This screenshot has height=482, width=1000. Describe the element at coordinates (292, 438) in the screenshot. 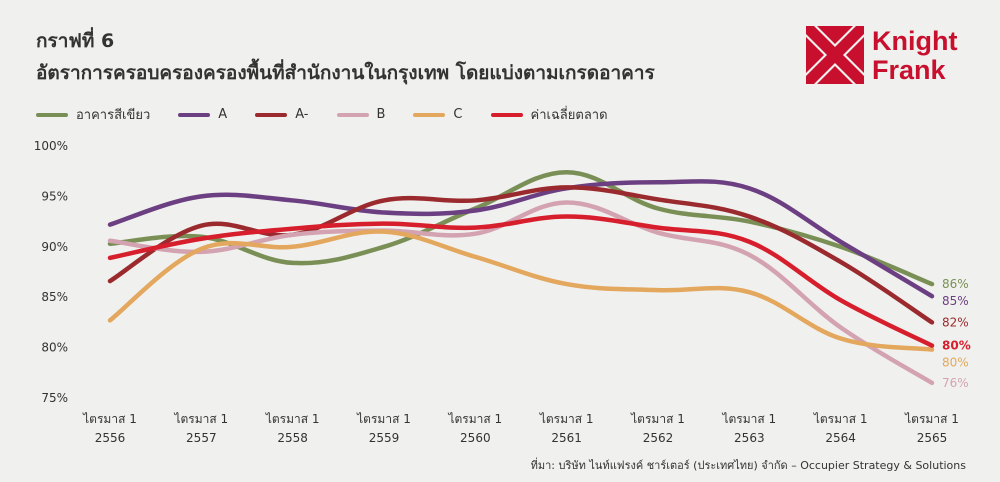

I see `x-tick-label: 2558` at that location.